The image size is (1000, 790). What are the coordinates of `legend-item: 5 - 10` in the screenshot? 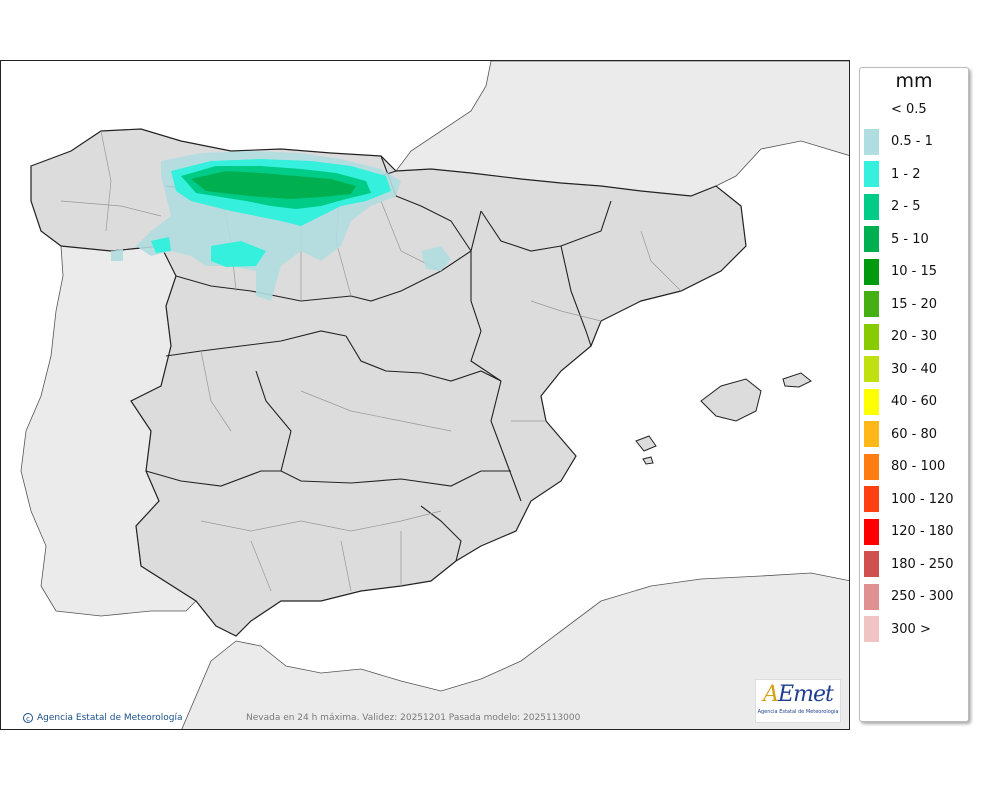 It's located at (896, 239).